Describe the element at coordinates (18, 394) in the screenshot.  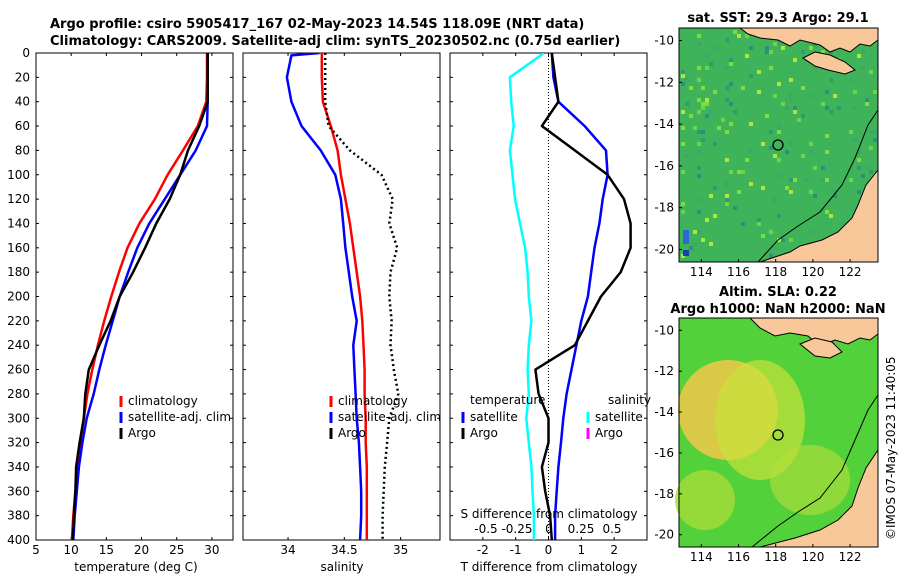
I see `depth-tick-label: 280` at that location.